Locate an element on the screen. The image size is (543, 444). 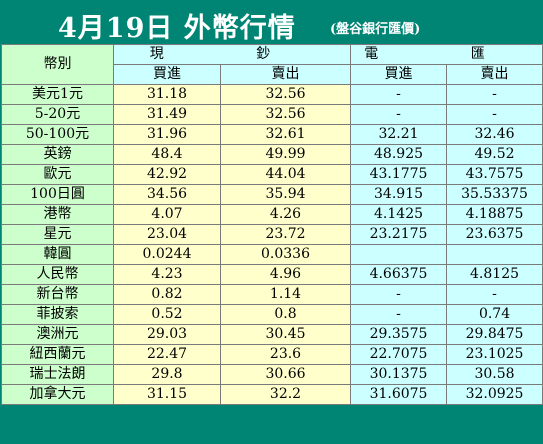
wire-buy-header: 買進 is located at coordinates (399, 74).